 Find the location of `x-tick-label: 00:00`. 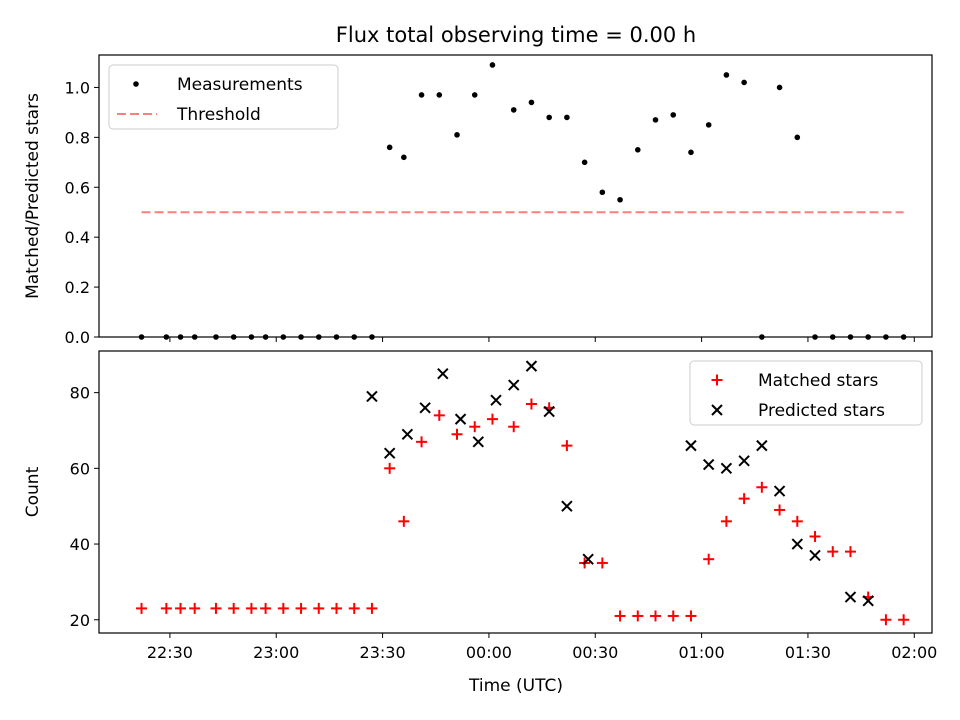

x-tick-label: 00:00 is located at coordinates (489, 652).